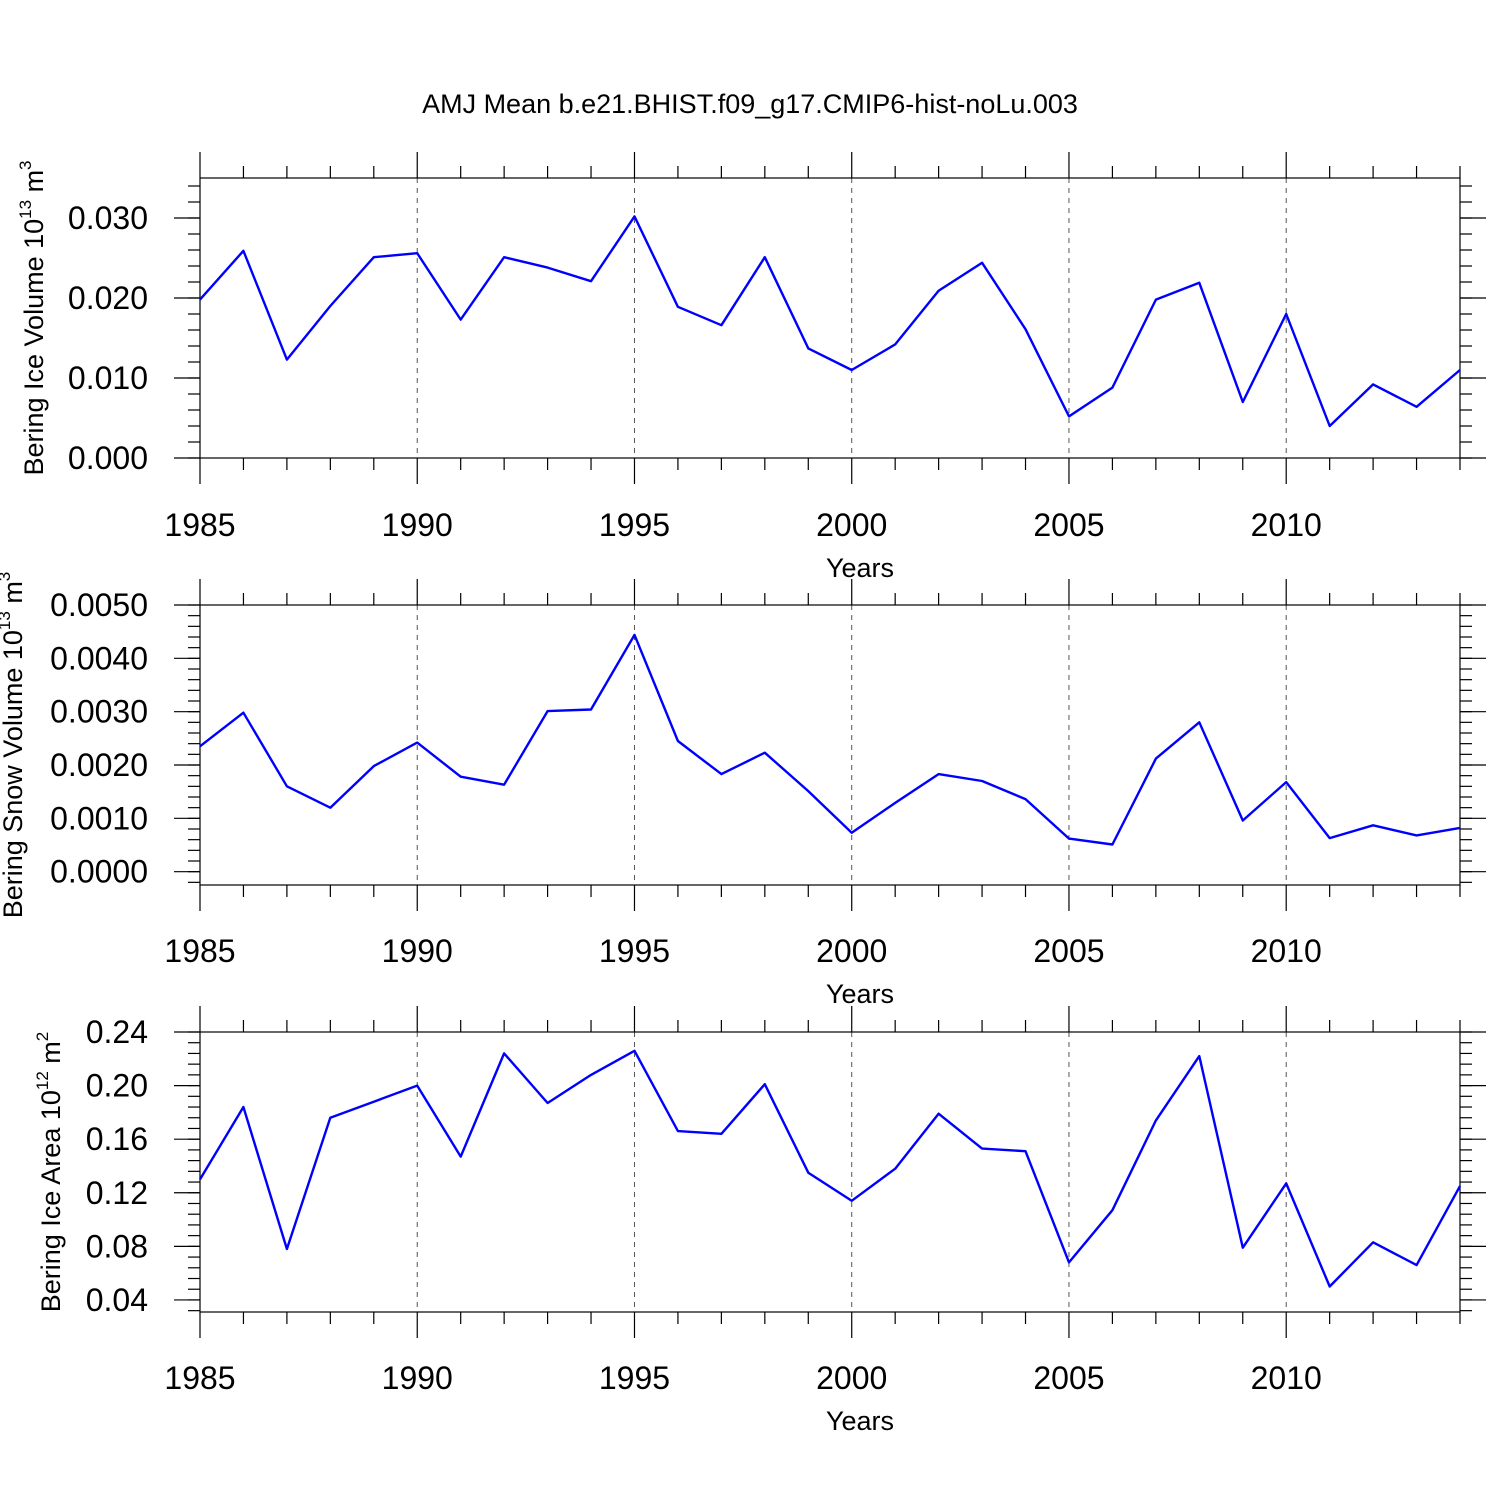 This screenshot has width=1500, height=1500. What do you see at coordinates (117, 1300) in the screenshot?
I see `ice-area-y-tick-label: 0.04` at bounding box center [117, 1300].